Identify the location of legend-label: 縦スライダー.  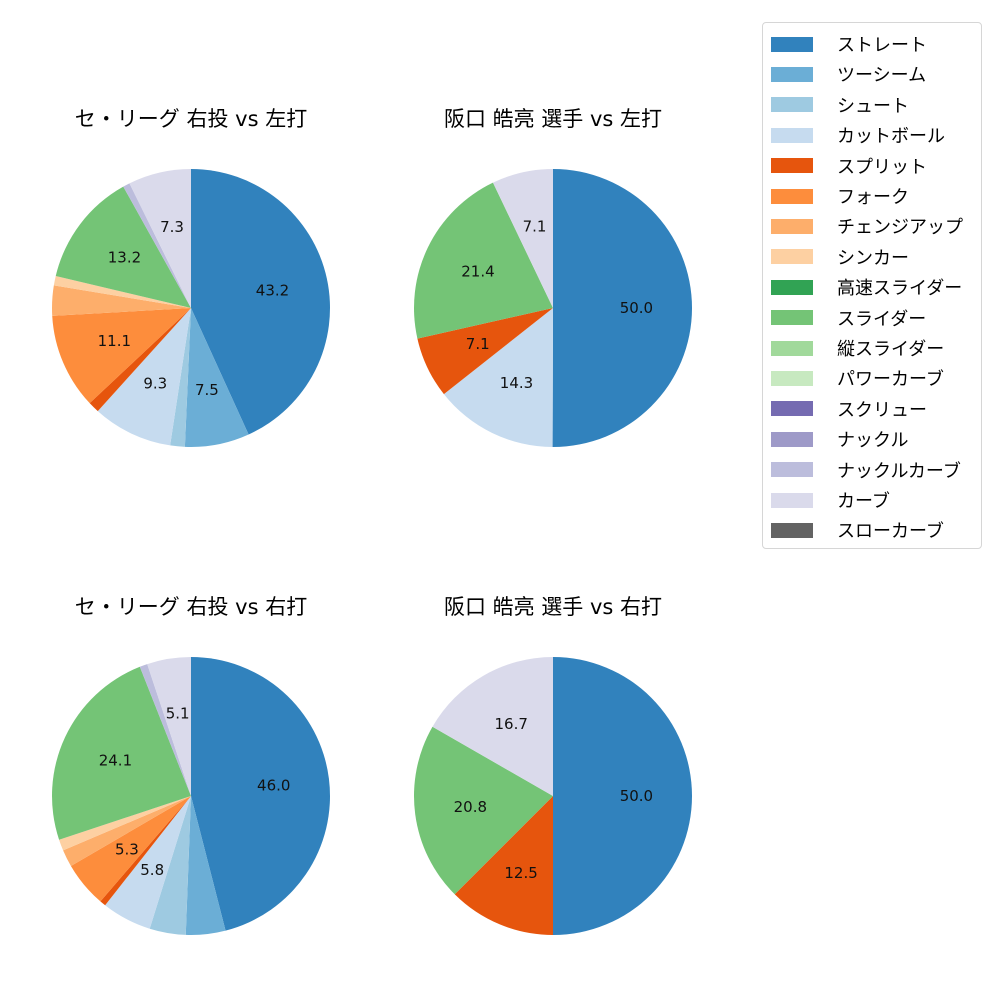
(891, 349).